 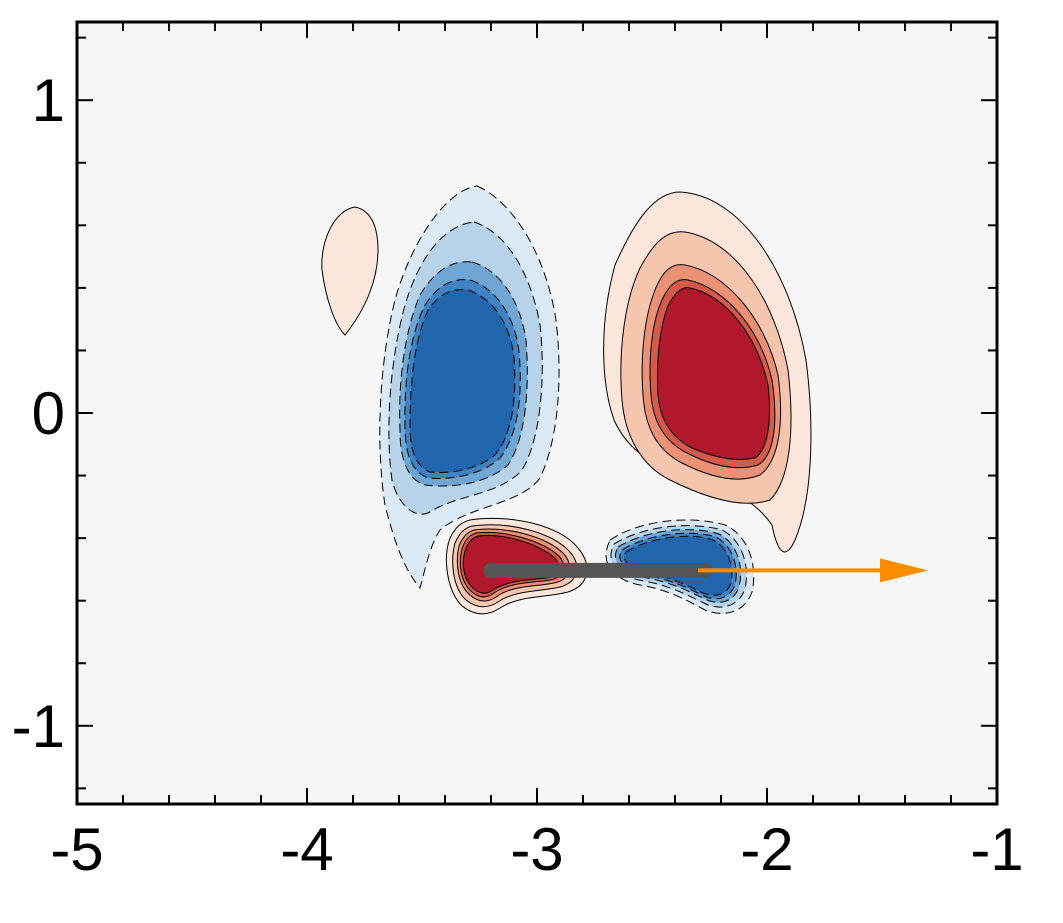 What do you see at coordinates (766, 849) in the screenshot?
I see `x-tick-label: -2` at bounding box center [766, 849].